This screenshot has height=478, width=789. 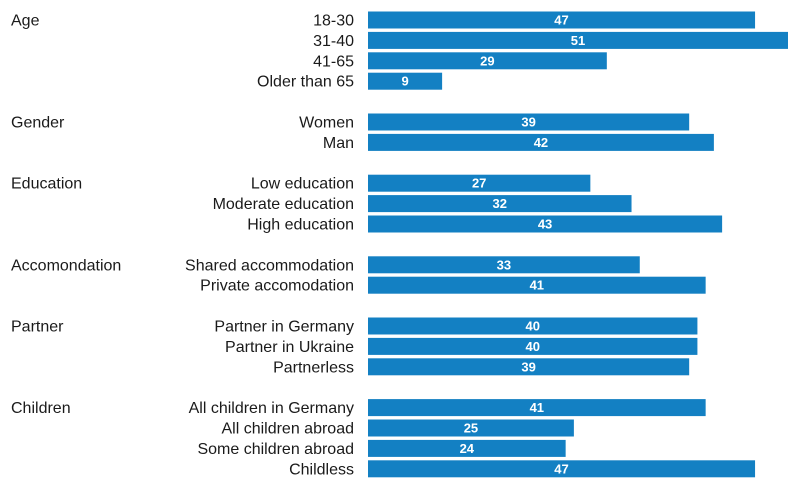 What do you see at coordinates (284, 327) in the screenshot?
I see `category-label: Partner in Germany` at bounding box center [284, 327].